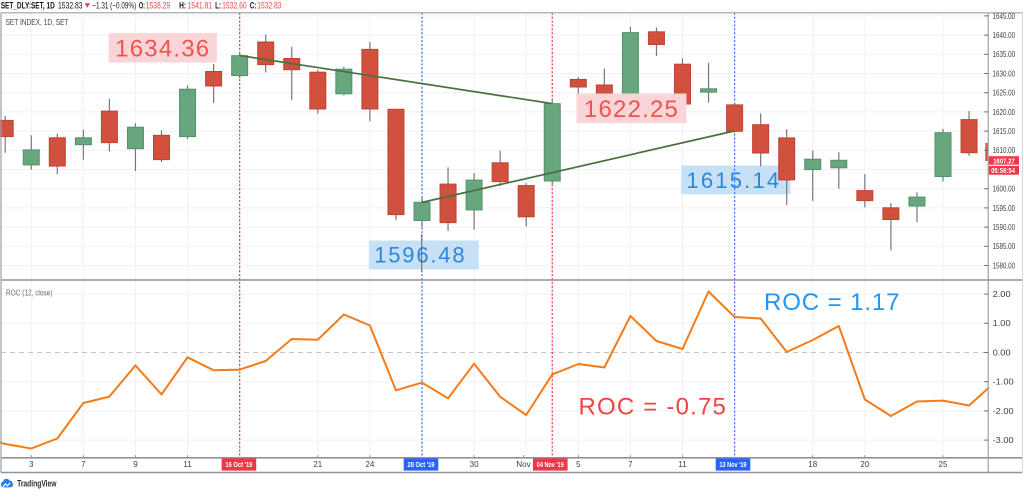 The height and width of the screenshot is (499, 1024). What do you see at coordinates (578, 464) in the screenshot?
I see `svg-text: 5` at bounding box center [578, 464].